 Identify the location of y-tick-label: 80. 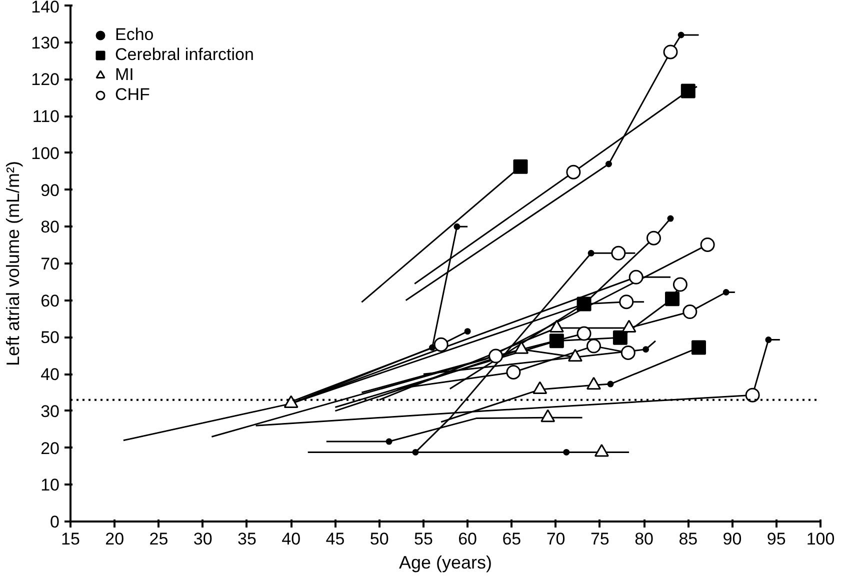
(50, 227).